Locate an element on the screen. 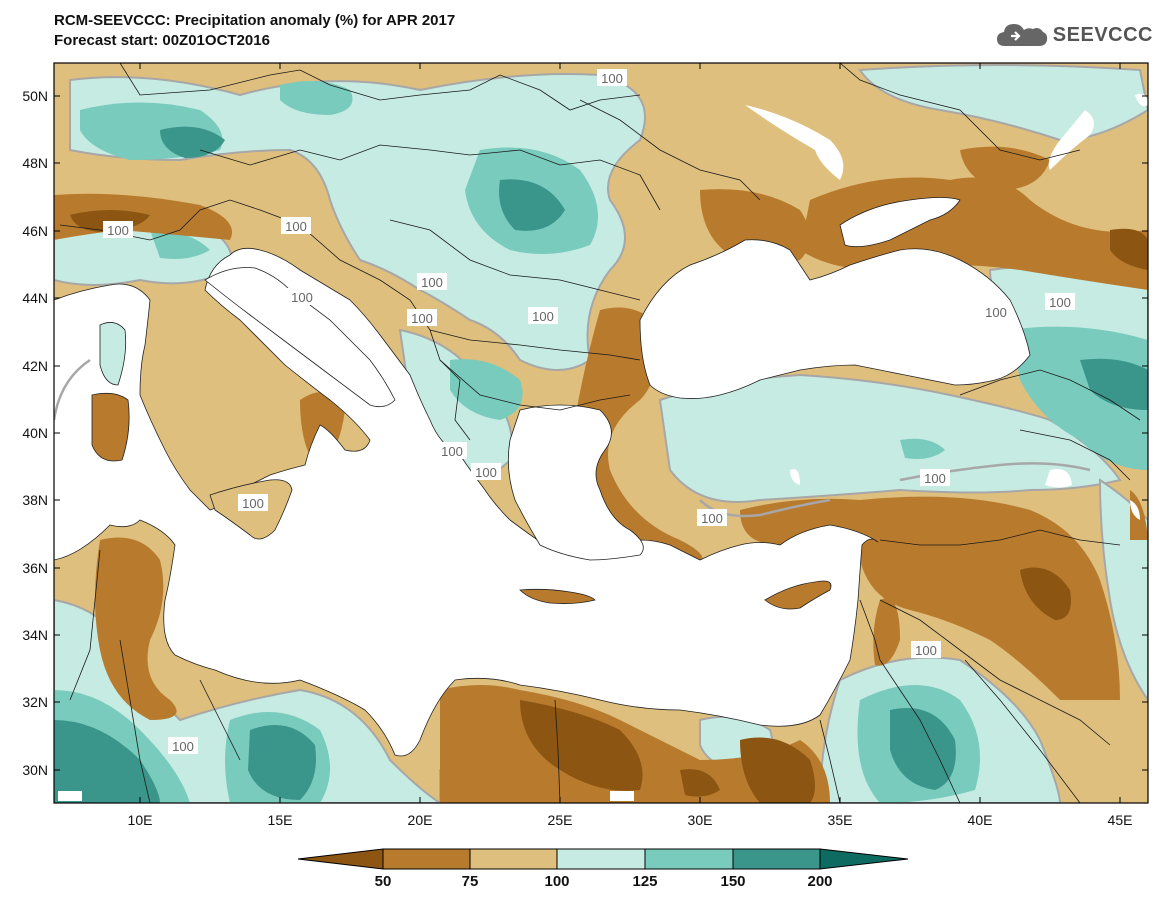  cloud-icon is located at coordinates (1021, 35).